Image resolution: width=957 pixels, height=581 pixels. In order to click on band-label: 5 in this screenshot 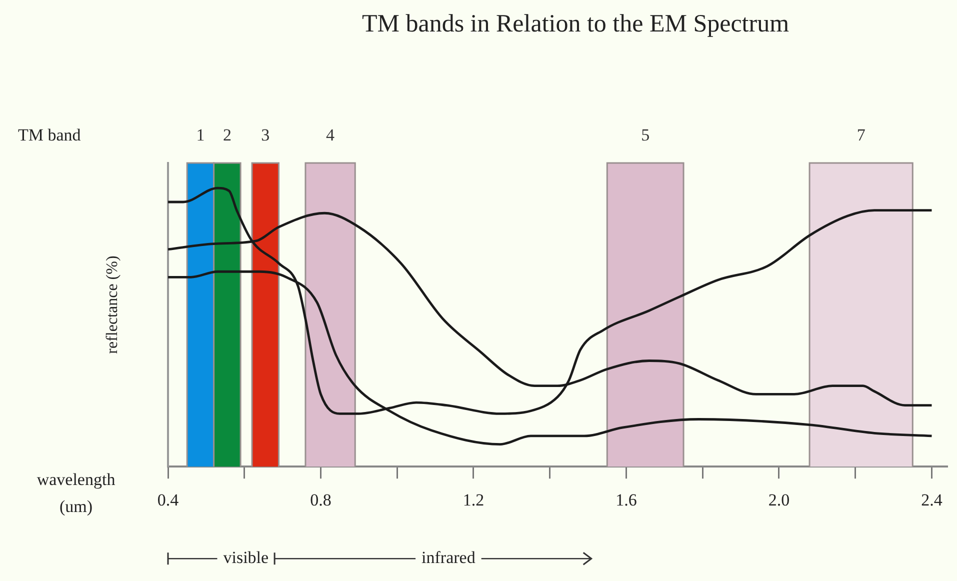, I will do `click(645, 134)`.